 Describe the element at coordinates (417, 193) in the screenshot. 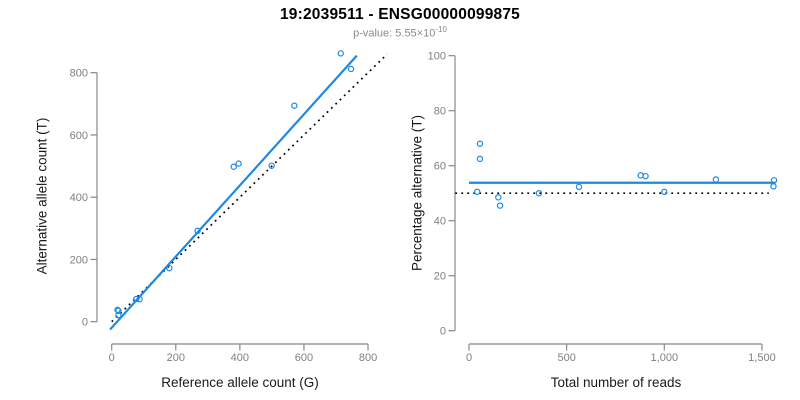

I see `right-yaxis-label: Percentage alternative (T)` at that location.